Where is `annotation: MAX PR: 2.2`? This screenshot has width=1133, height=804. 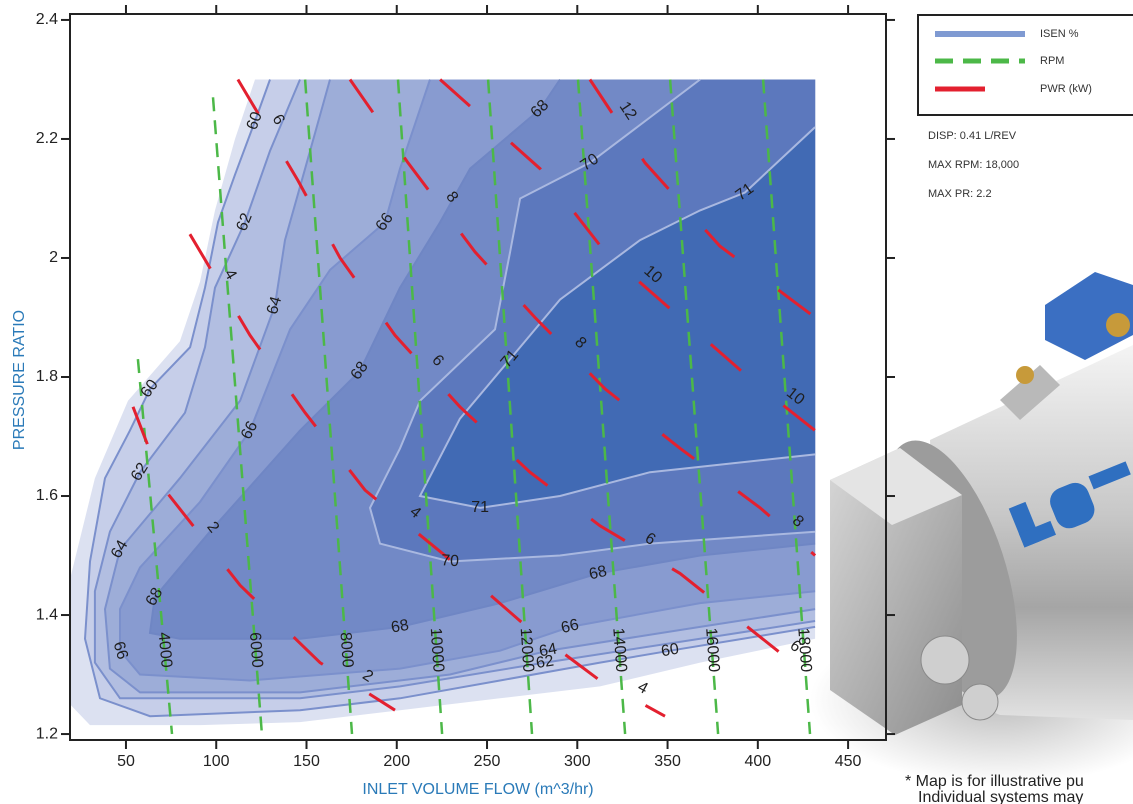 annotation: MAX PR: 2.2 is located at coordinates (960, 194).